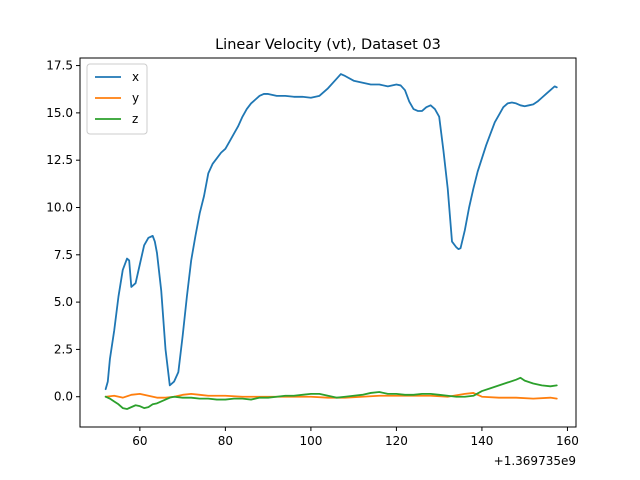 This screenshot has width=640, height=480. What do you see at coordinates (135, 98) in the screenshot?
I see `legend-label-y: y` at bounding box center [135, 98].